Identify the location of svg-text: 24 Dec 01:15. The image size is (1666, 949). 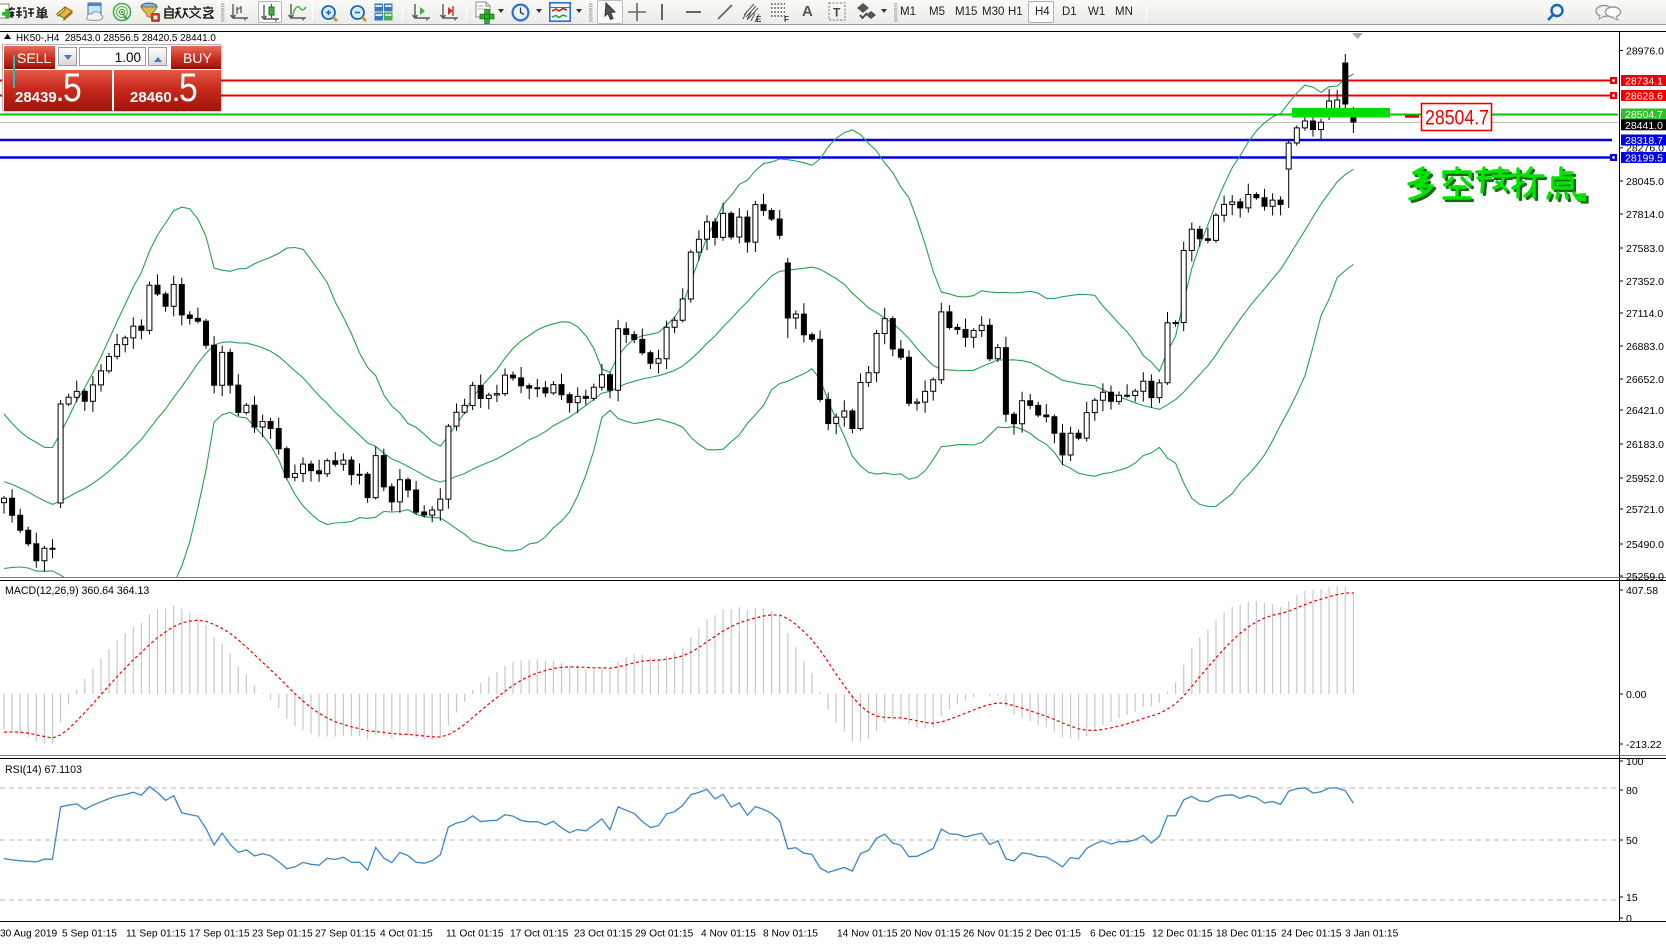
(1311, 934).